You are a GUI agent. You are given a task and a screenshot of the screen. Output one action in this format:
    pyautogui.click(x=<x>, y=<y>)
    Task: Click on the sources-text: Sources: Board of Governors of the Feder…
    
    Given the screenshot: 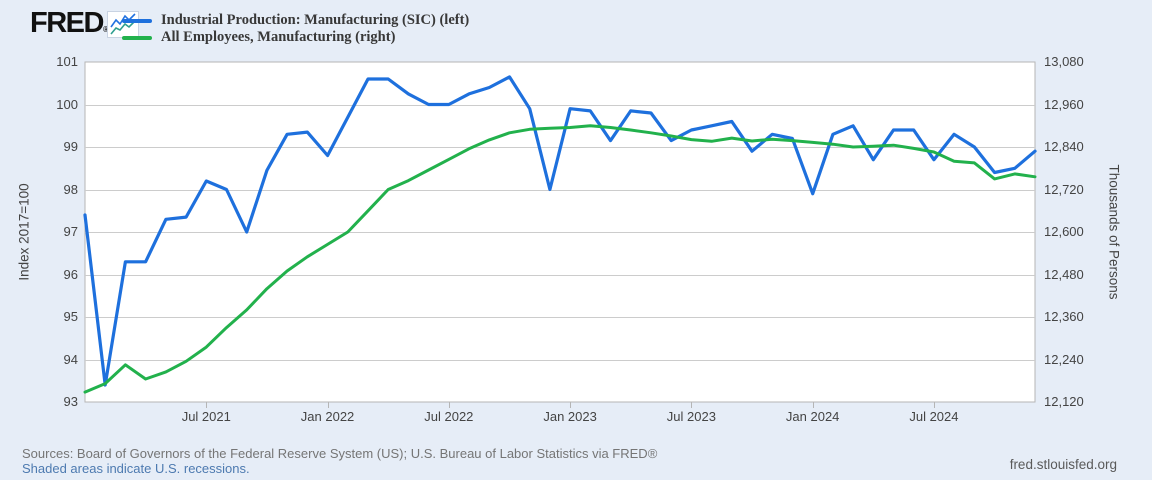 What is the action you would take?
    pyautogui.click(x=340, y=453)
    